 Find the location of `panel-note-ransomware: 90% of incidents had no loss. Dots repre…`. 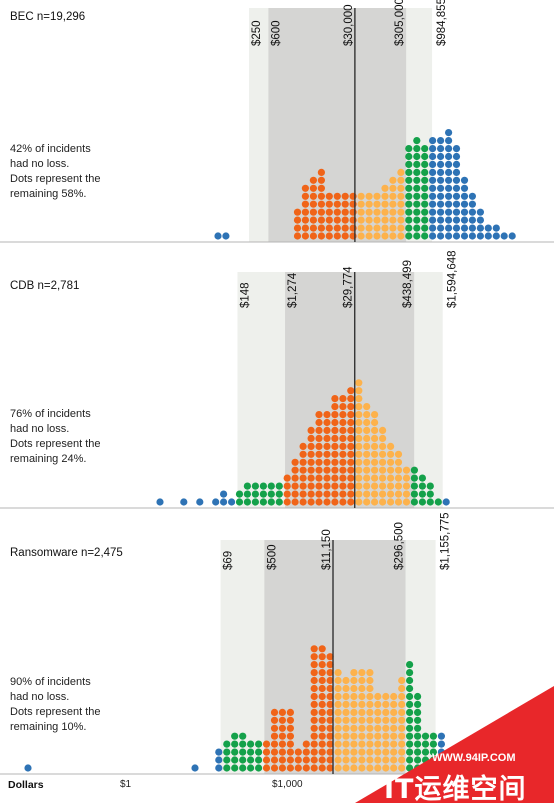

panel-note-ransomware: 90% of incidents had no loss. Dots repre… is located at coordinates (55, 704).